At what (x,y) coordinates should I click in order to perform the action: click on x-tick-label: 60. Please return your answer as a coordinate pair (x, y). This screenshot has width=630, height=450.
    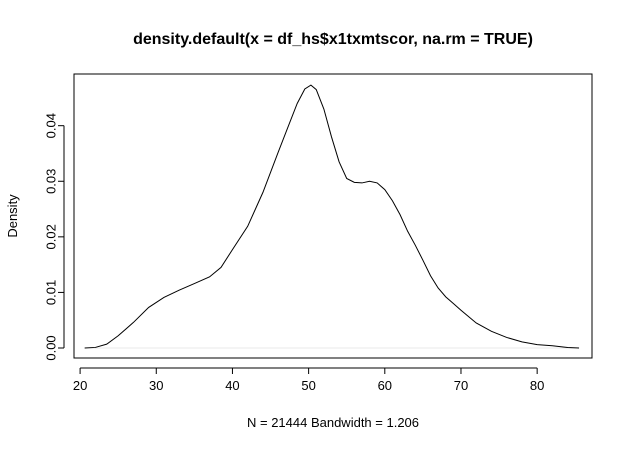
    Looking at the image, I should click on (385, 385).